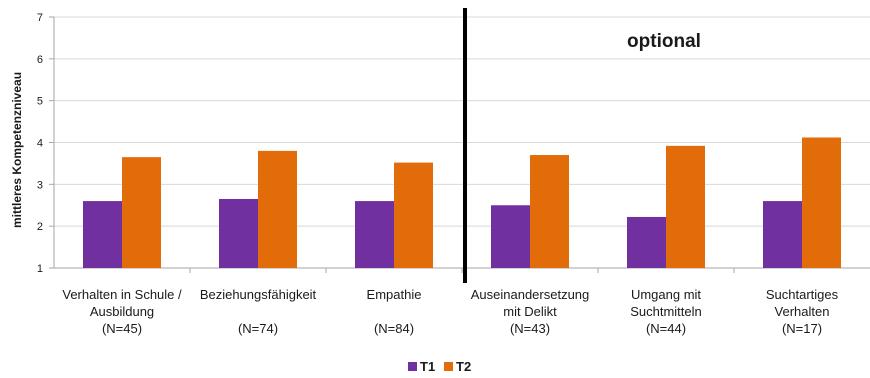 The width and height of the screenshot is (870, 378). What do you see at coordinates (666, 294) in the screenshot?
I see `x-category-label: Umgang mit` at bounding box center [666, 294].